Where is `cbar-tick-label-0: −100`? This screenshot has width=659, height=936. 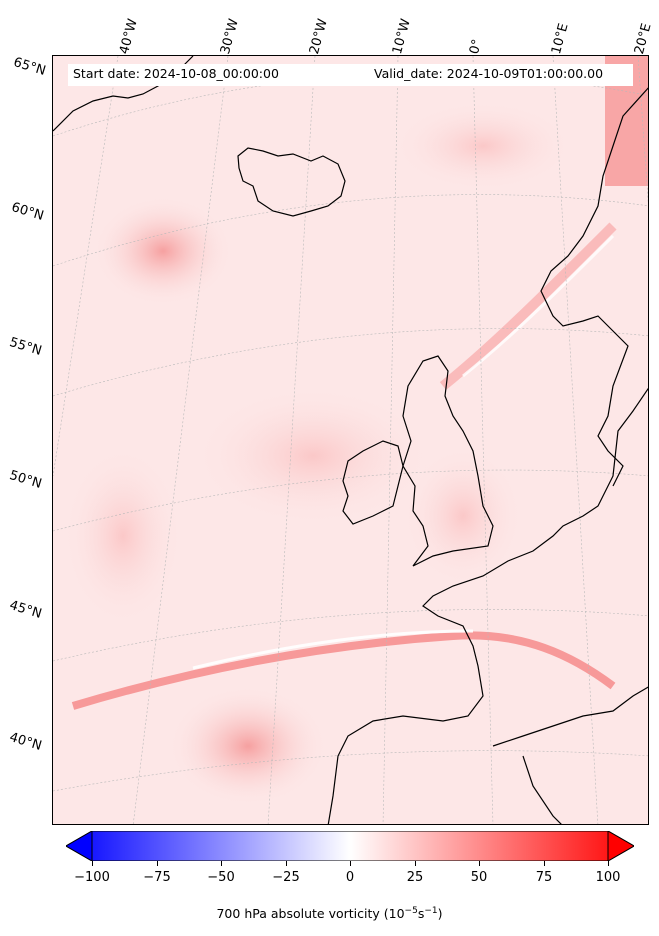 cbar-tick-label-0: −100 is located at coordinates (92, 877).